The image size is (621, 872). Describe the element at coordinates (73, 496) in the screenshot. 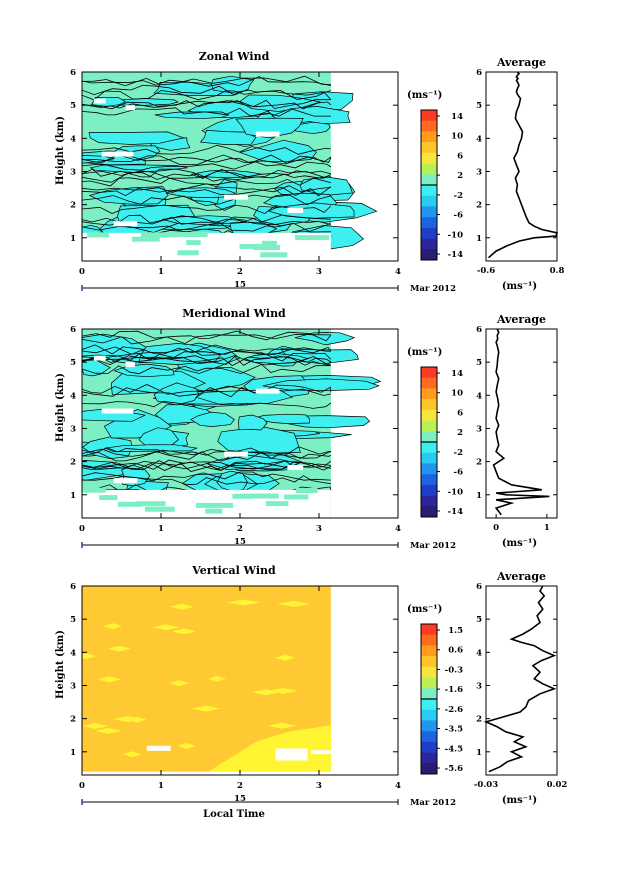

I see `y-tick-label: 1` at that location.